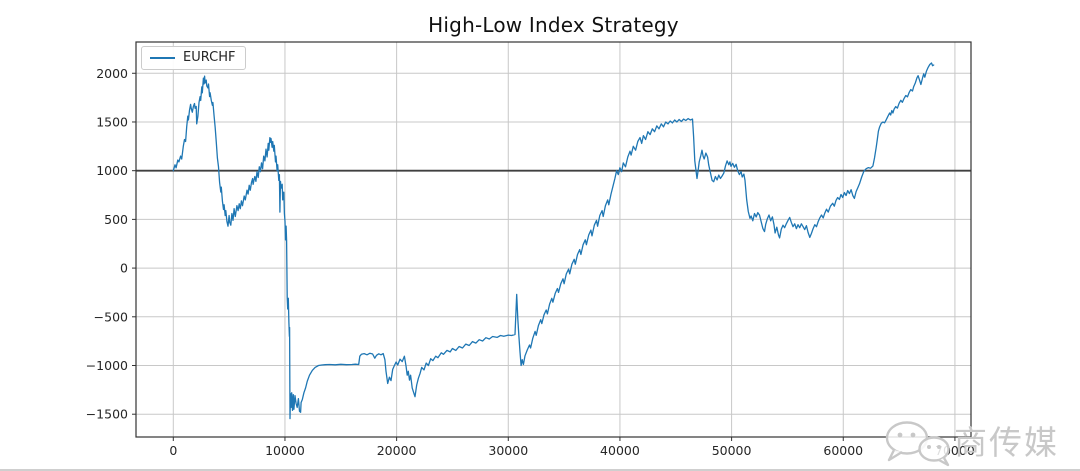  What do you see at coordinates (124, 268) in the screenshot?
I see `y-tick-label: 0` at bounding box center [124, 268].